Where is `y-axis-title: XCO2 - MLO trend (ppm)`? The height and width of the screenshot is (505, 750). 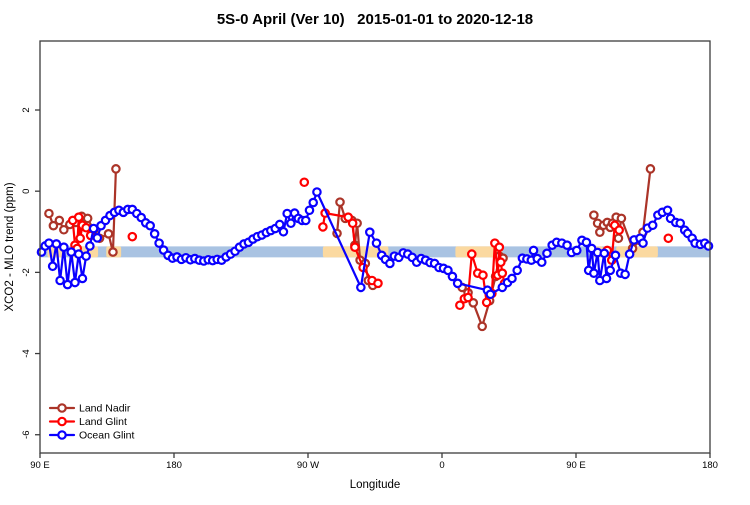
y-axis-title: XCO2 - MLO trend (ppm) is located at coordinates (10, 246).